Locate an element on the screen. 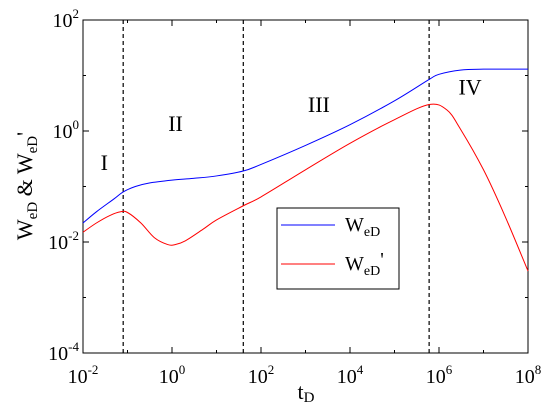  x-axis-label: tD is located at coordinates (306, 392).